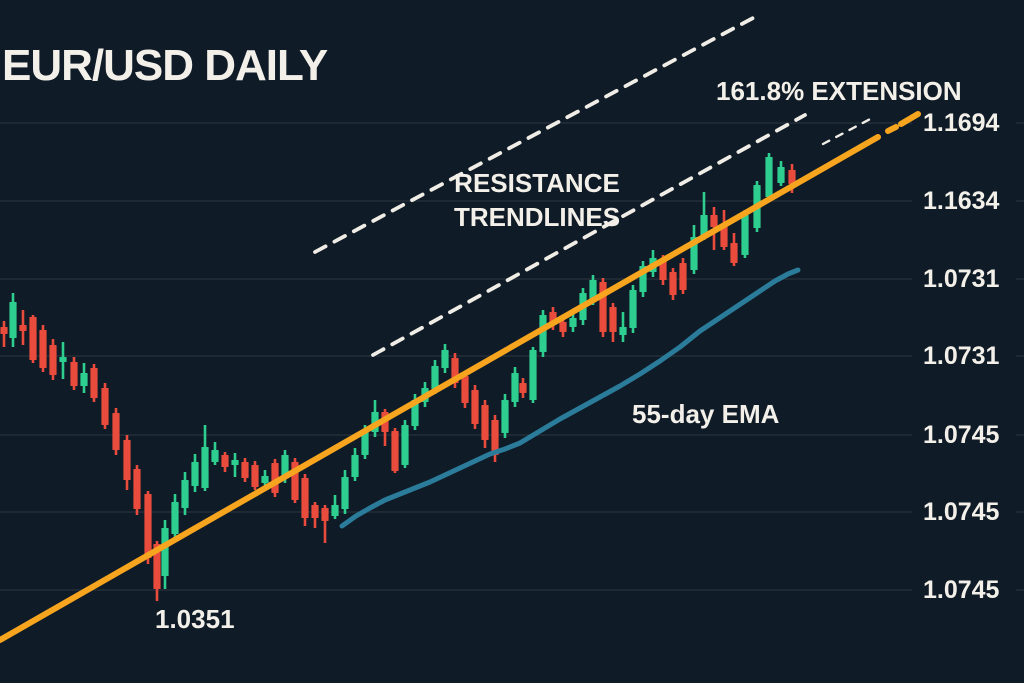 This screenshot has height=683, width=1024. I want to click on resistance-label-line2: TRENDLINES, so click(537, 217).